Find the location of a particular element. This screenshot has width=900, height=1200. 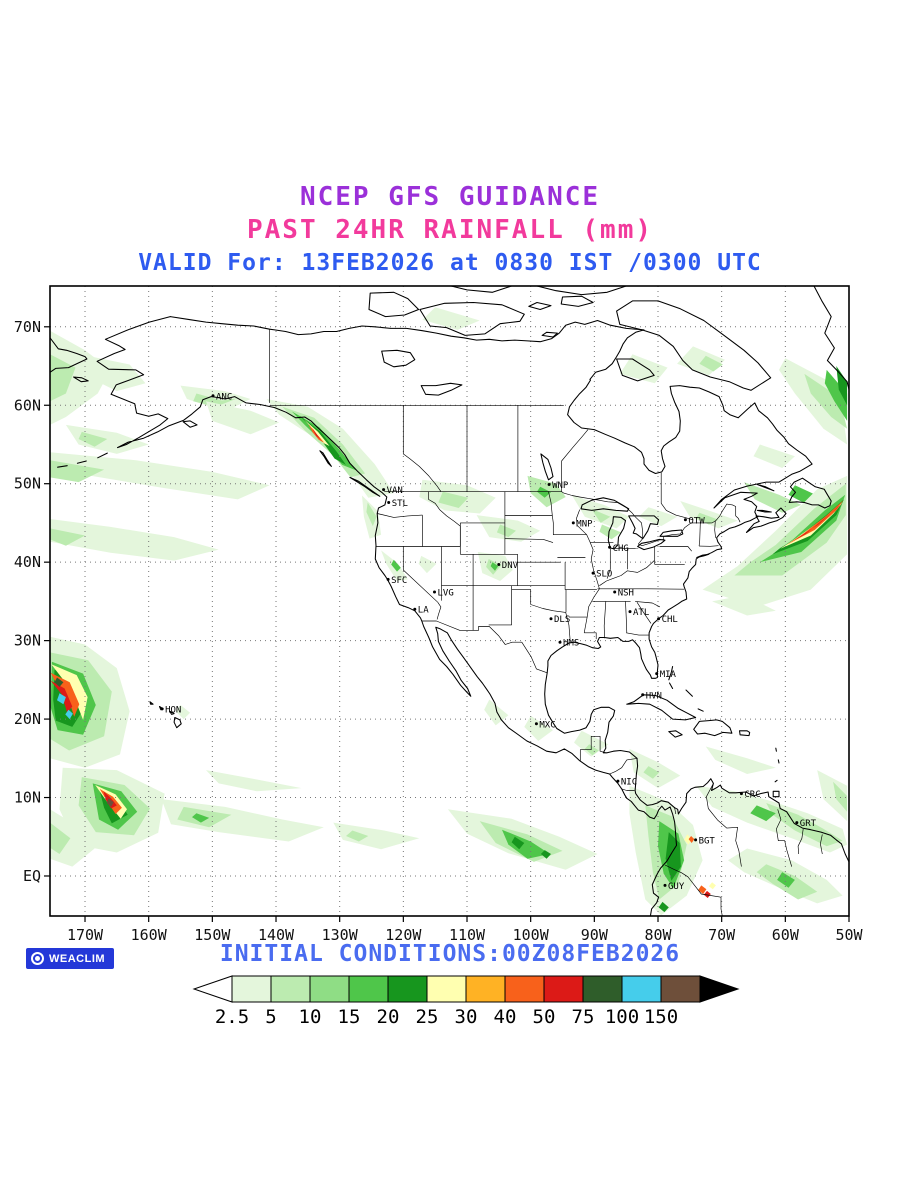

legend-label: 20 is located at coordinates (388, 1017).